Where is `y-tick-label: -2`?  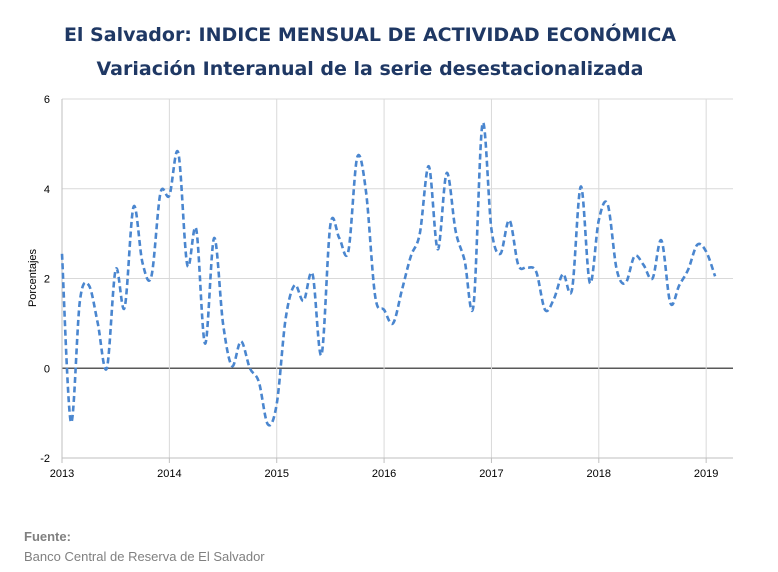 y-tick-label: -2 is located at coordinates (45, 459).